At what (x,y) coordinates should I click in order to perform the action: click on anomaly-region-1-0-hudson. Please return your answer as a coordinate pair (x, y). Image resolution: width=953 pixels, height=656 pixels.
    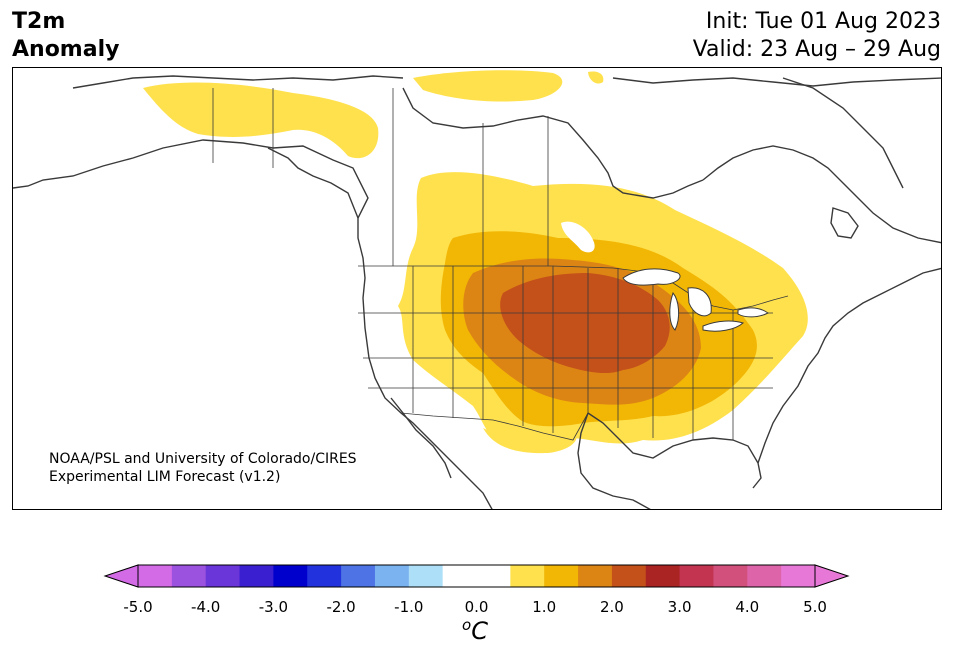
    Looking at the image, I should click on (488, 86).